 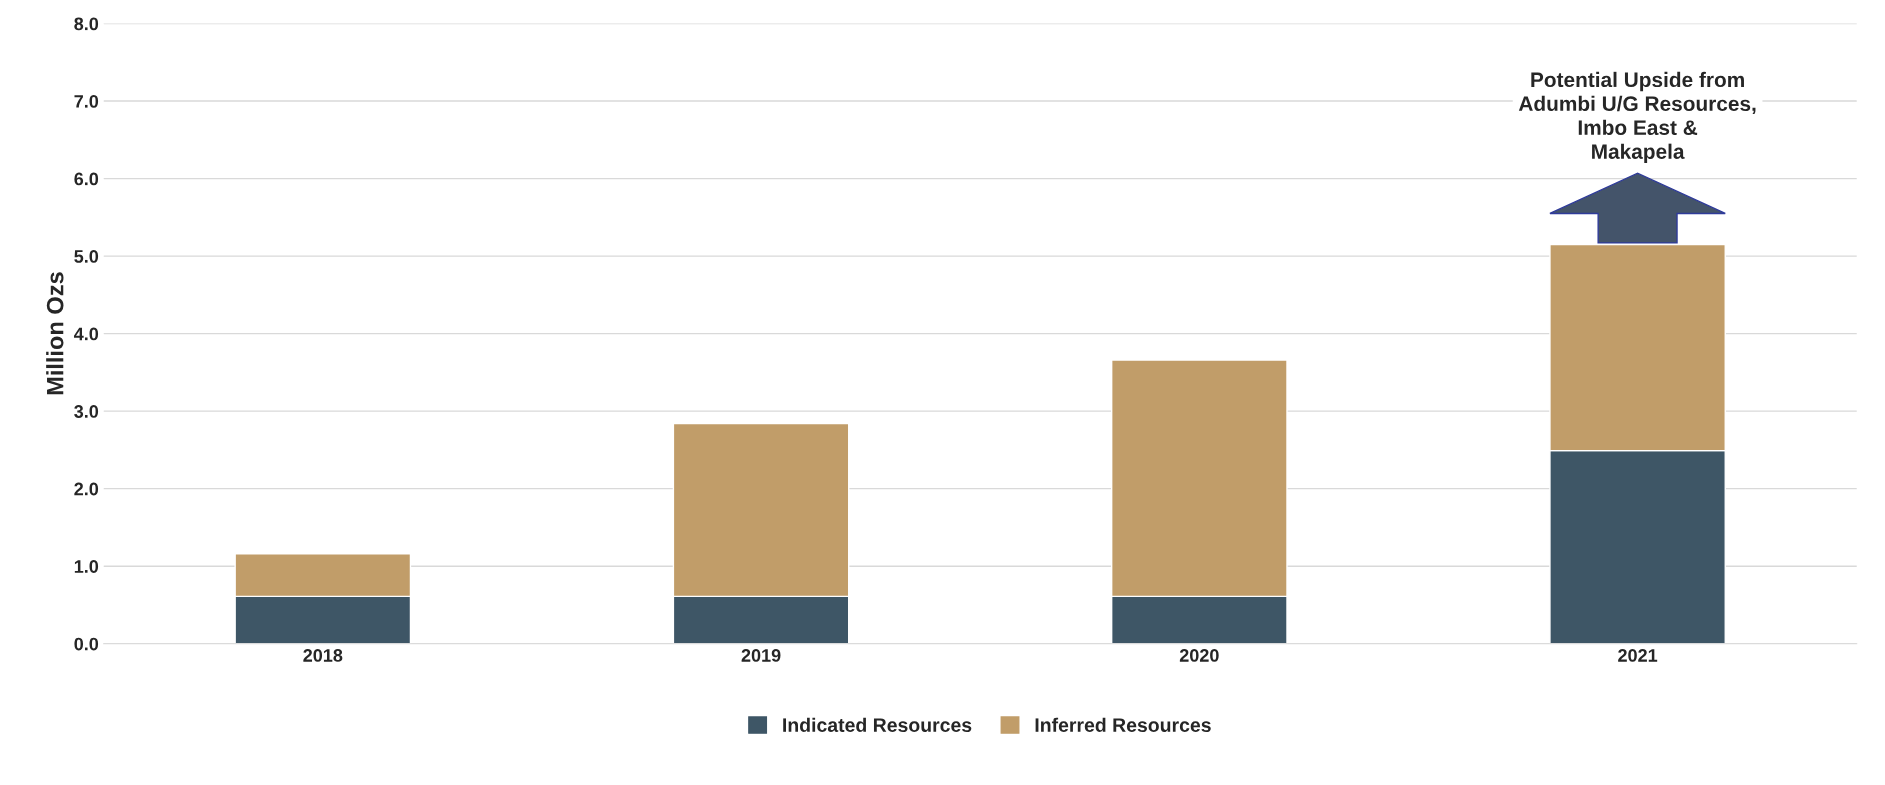 What do you see at coordinates (86, 411) in the screenshot?
I see `y-tick-label: 3.0` at bounding box center [86, 411].